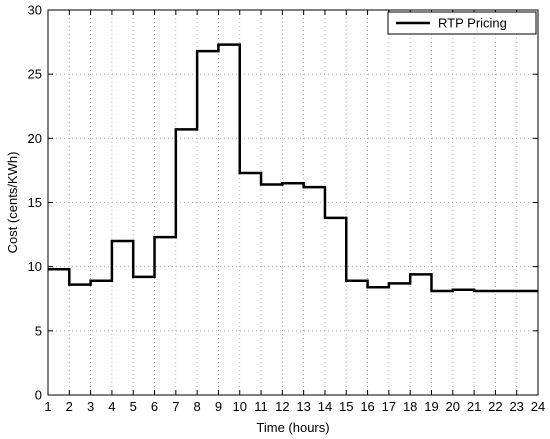 The width and height of the screenshot is (550, 439). Describe the element at coordinates (111, 406) in the screenshot. I see `x-tick-label-4: 4` at that location.